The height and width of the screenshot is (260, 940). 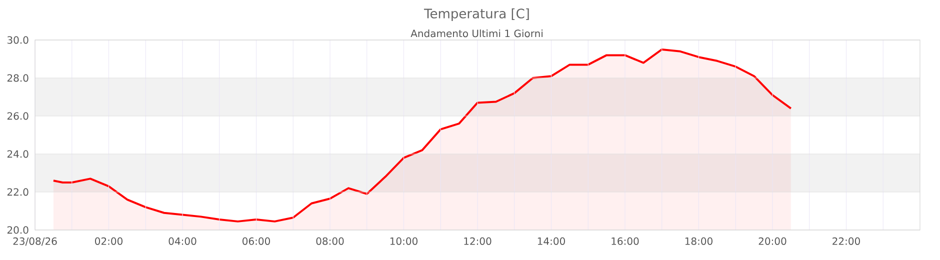 What do you see at coordinates (182, 241) in the screenshot?
I see `x-tick-label: 04:00` at bounding box center [182, 241].